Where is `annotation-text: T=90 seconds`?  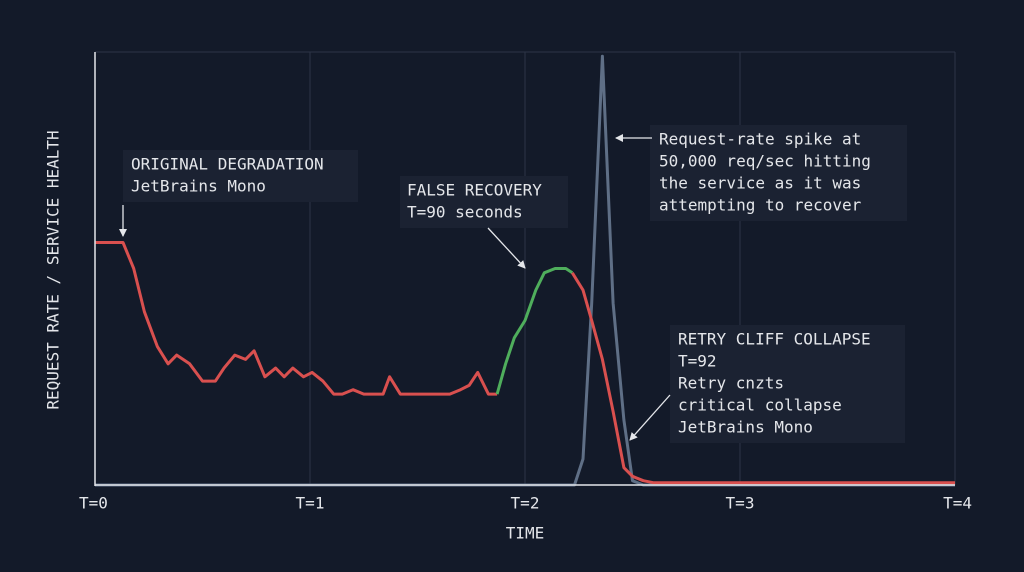 annotation-text: T=90 seconds is located at coordinates (465, 212).